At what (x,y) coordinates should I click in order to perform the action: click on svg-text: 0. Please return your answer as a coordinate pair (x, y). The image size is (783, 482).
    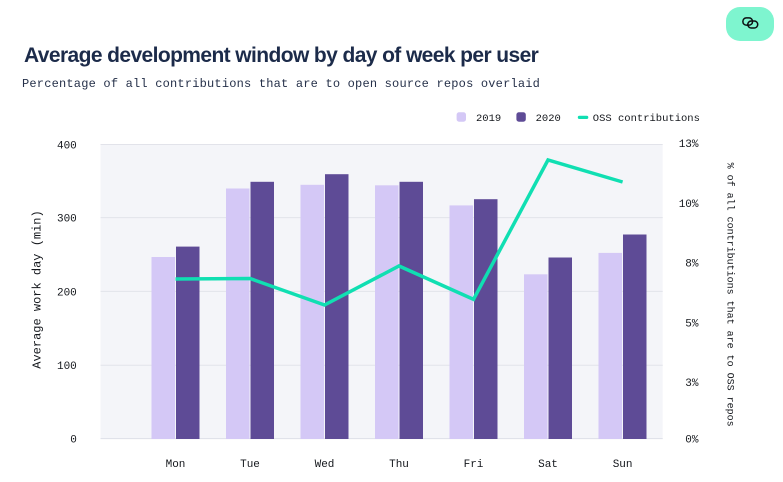
    Looking at the image, I should click on (73, 441).